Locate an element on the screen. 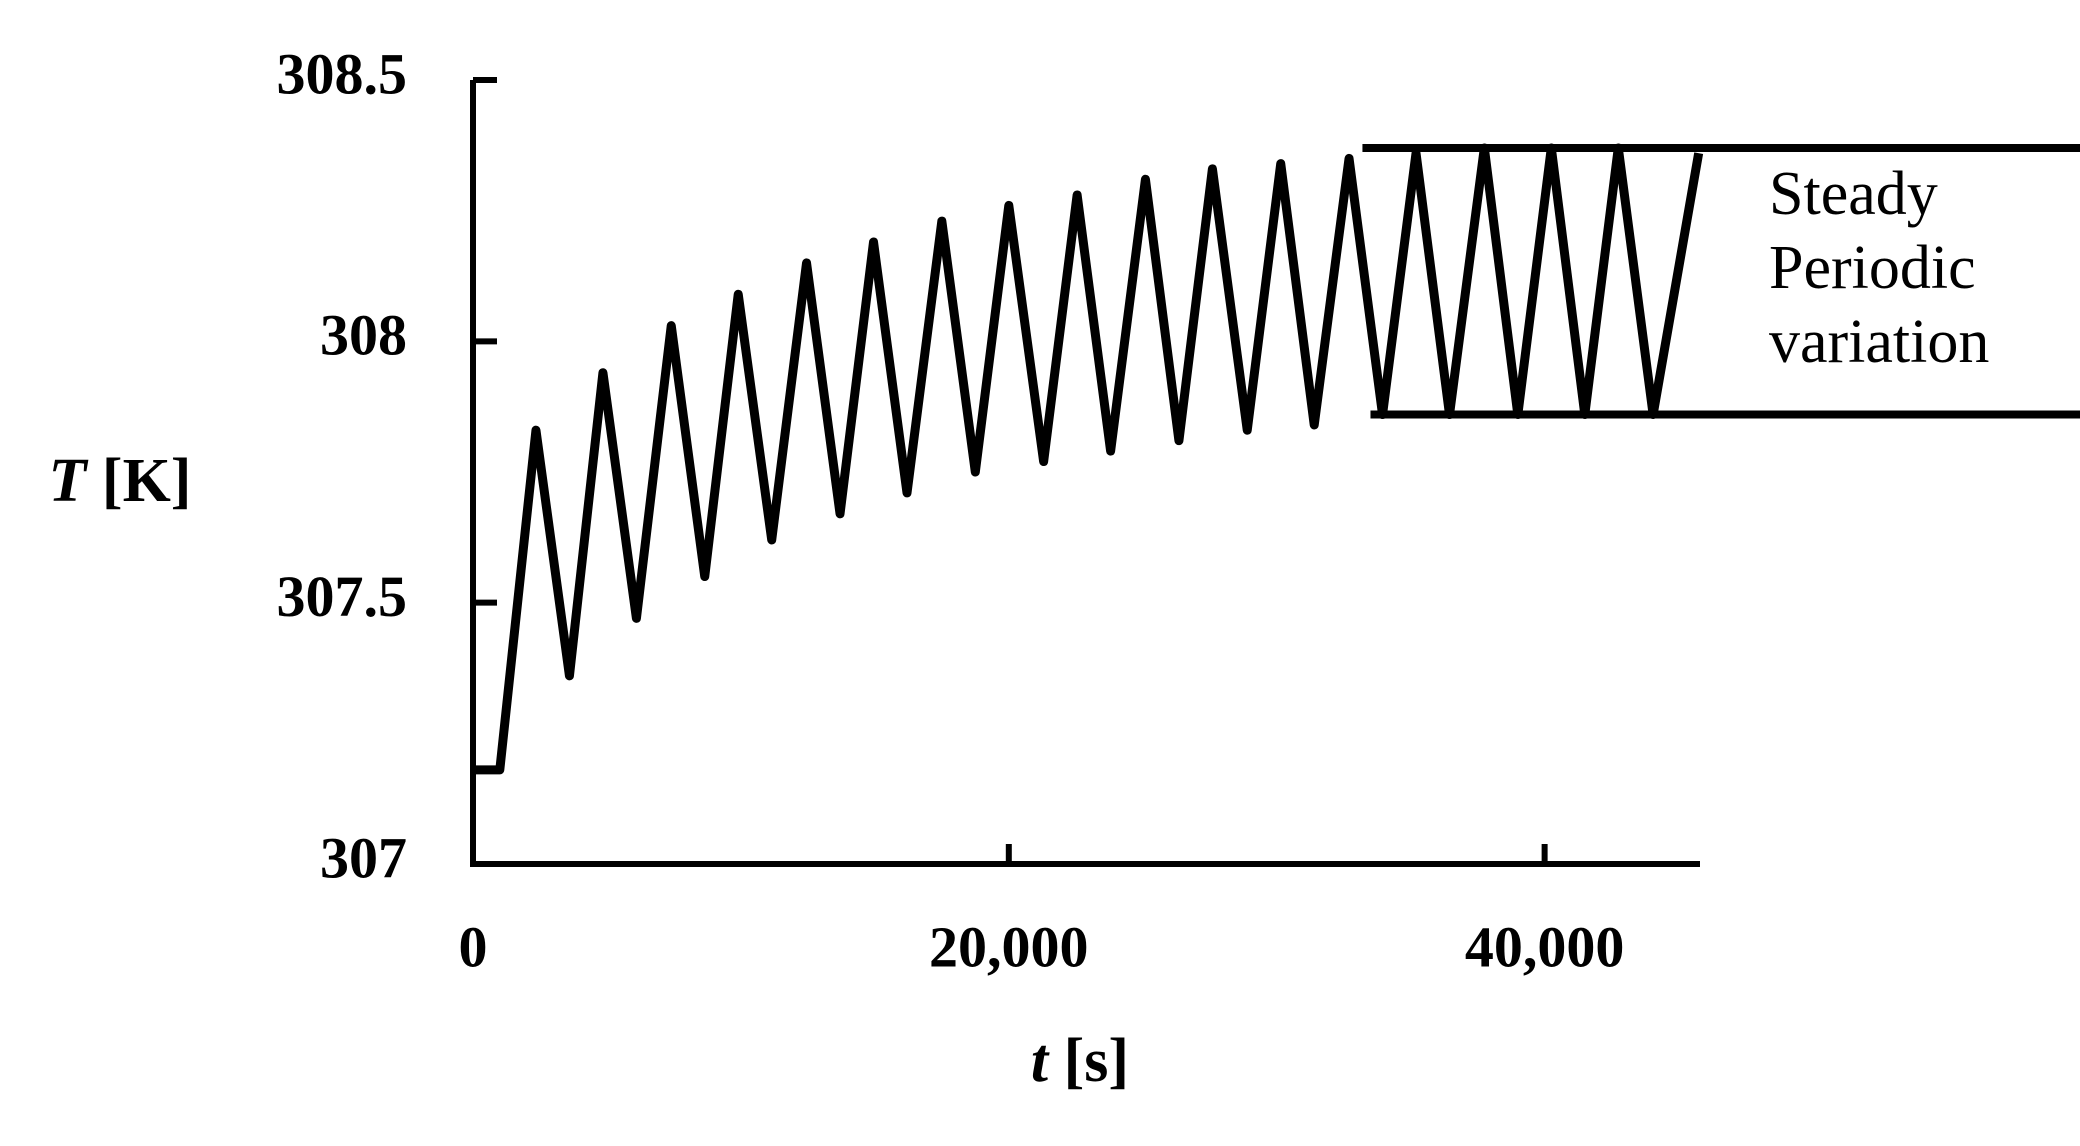 The height and width of the screenshot is (1146, 2080). x-tick-label: 20,000 is located at coordinates (1009, 946).